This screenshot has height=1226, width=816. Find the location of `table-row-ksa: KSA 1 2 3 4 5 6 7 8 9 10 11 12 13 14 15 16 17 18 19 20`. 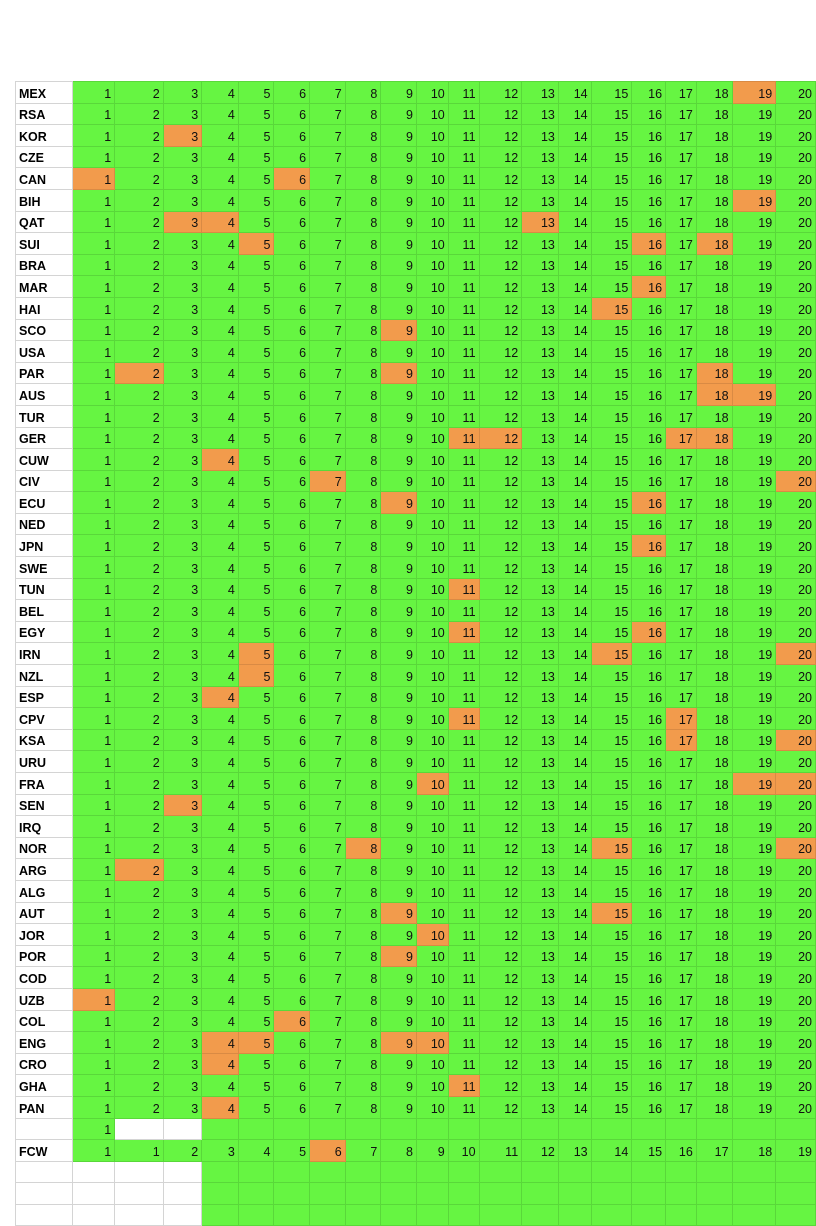

table-row-ksa: KSA 1 2 3 4 5 6 7 8 9 10 11 12 13 14 15 16 17 18 19 20 is located at coordinates (415, 740).